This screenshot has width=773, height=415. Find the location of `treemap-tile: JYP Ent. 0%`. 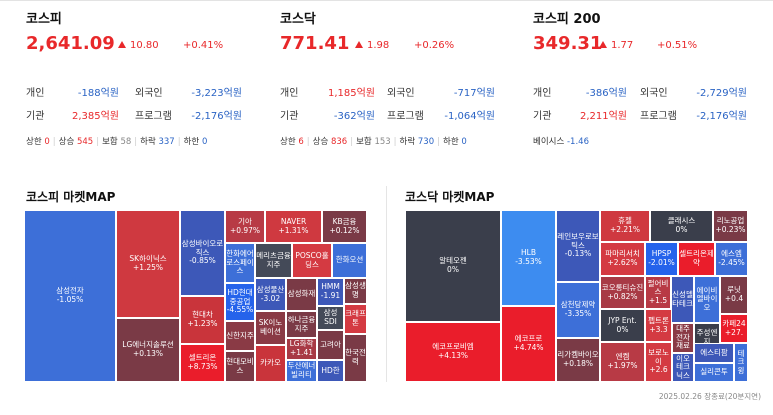

treemap-tile: JYP Ent. 0% is located at coordinates (622, 325).